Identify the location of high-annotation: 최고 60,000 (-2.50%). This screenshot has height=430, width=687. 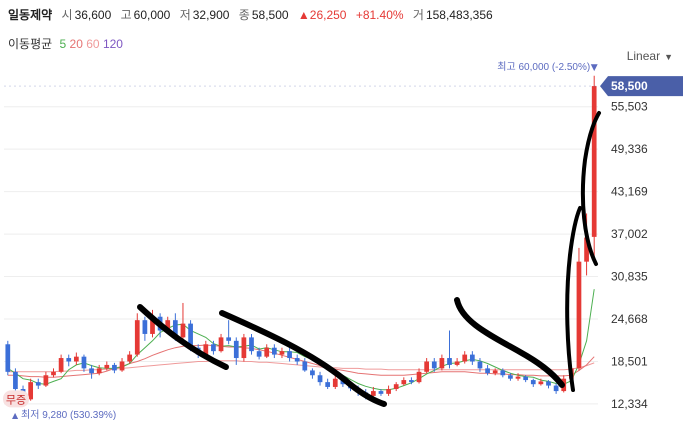
(543, 67).